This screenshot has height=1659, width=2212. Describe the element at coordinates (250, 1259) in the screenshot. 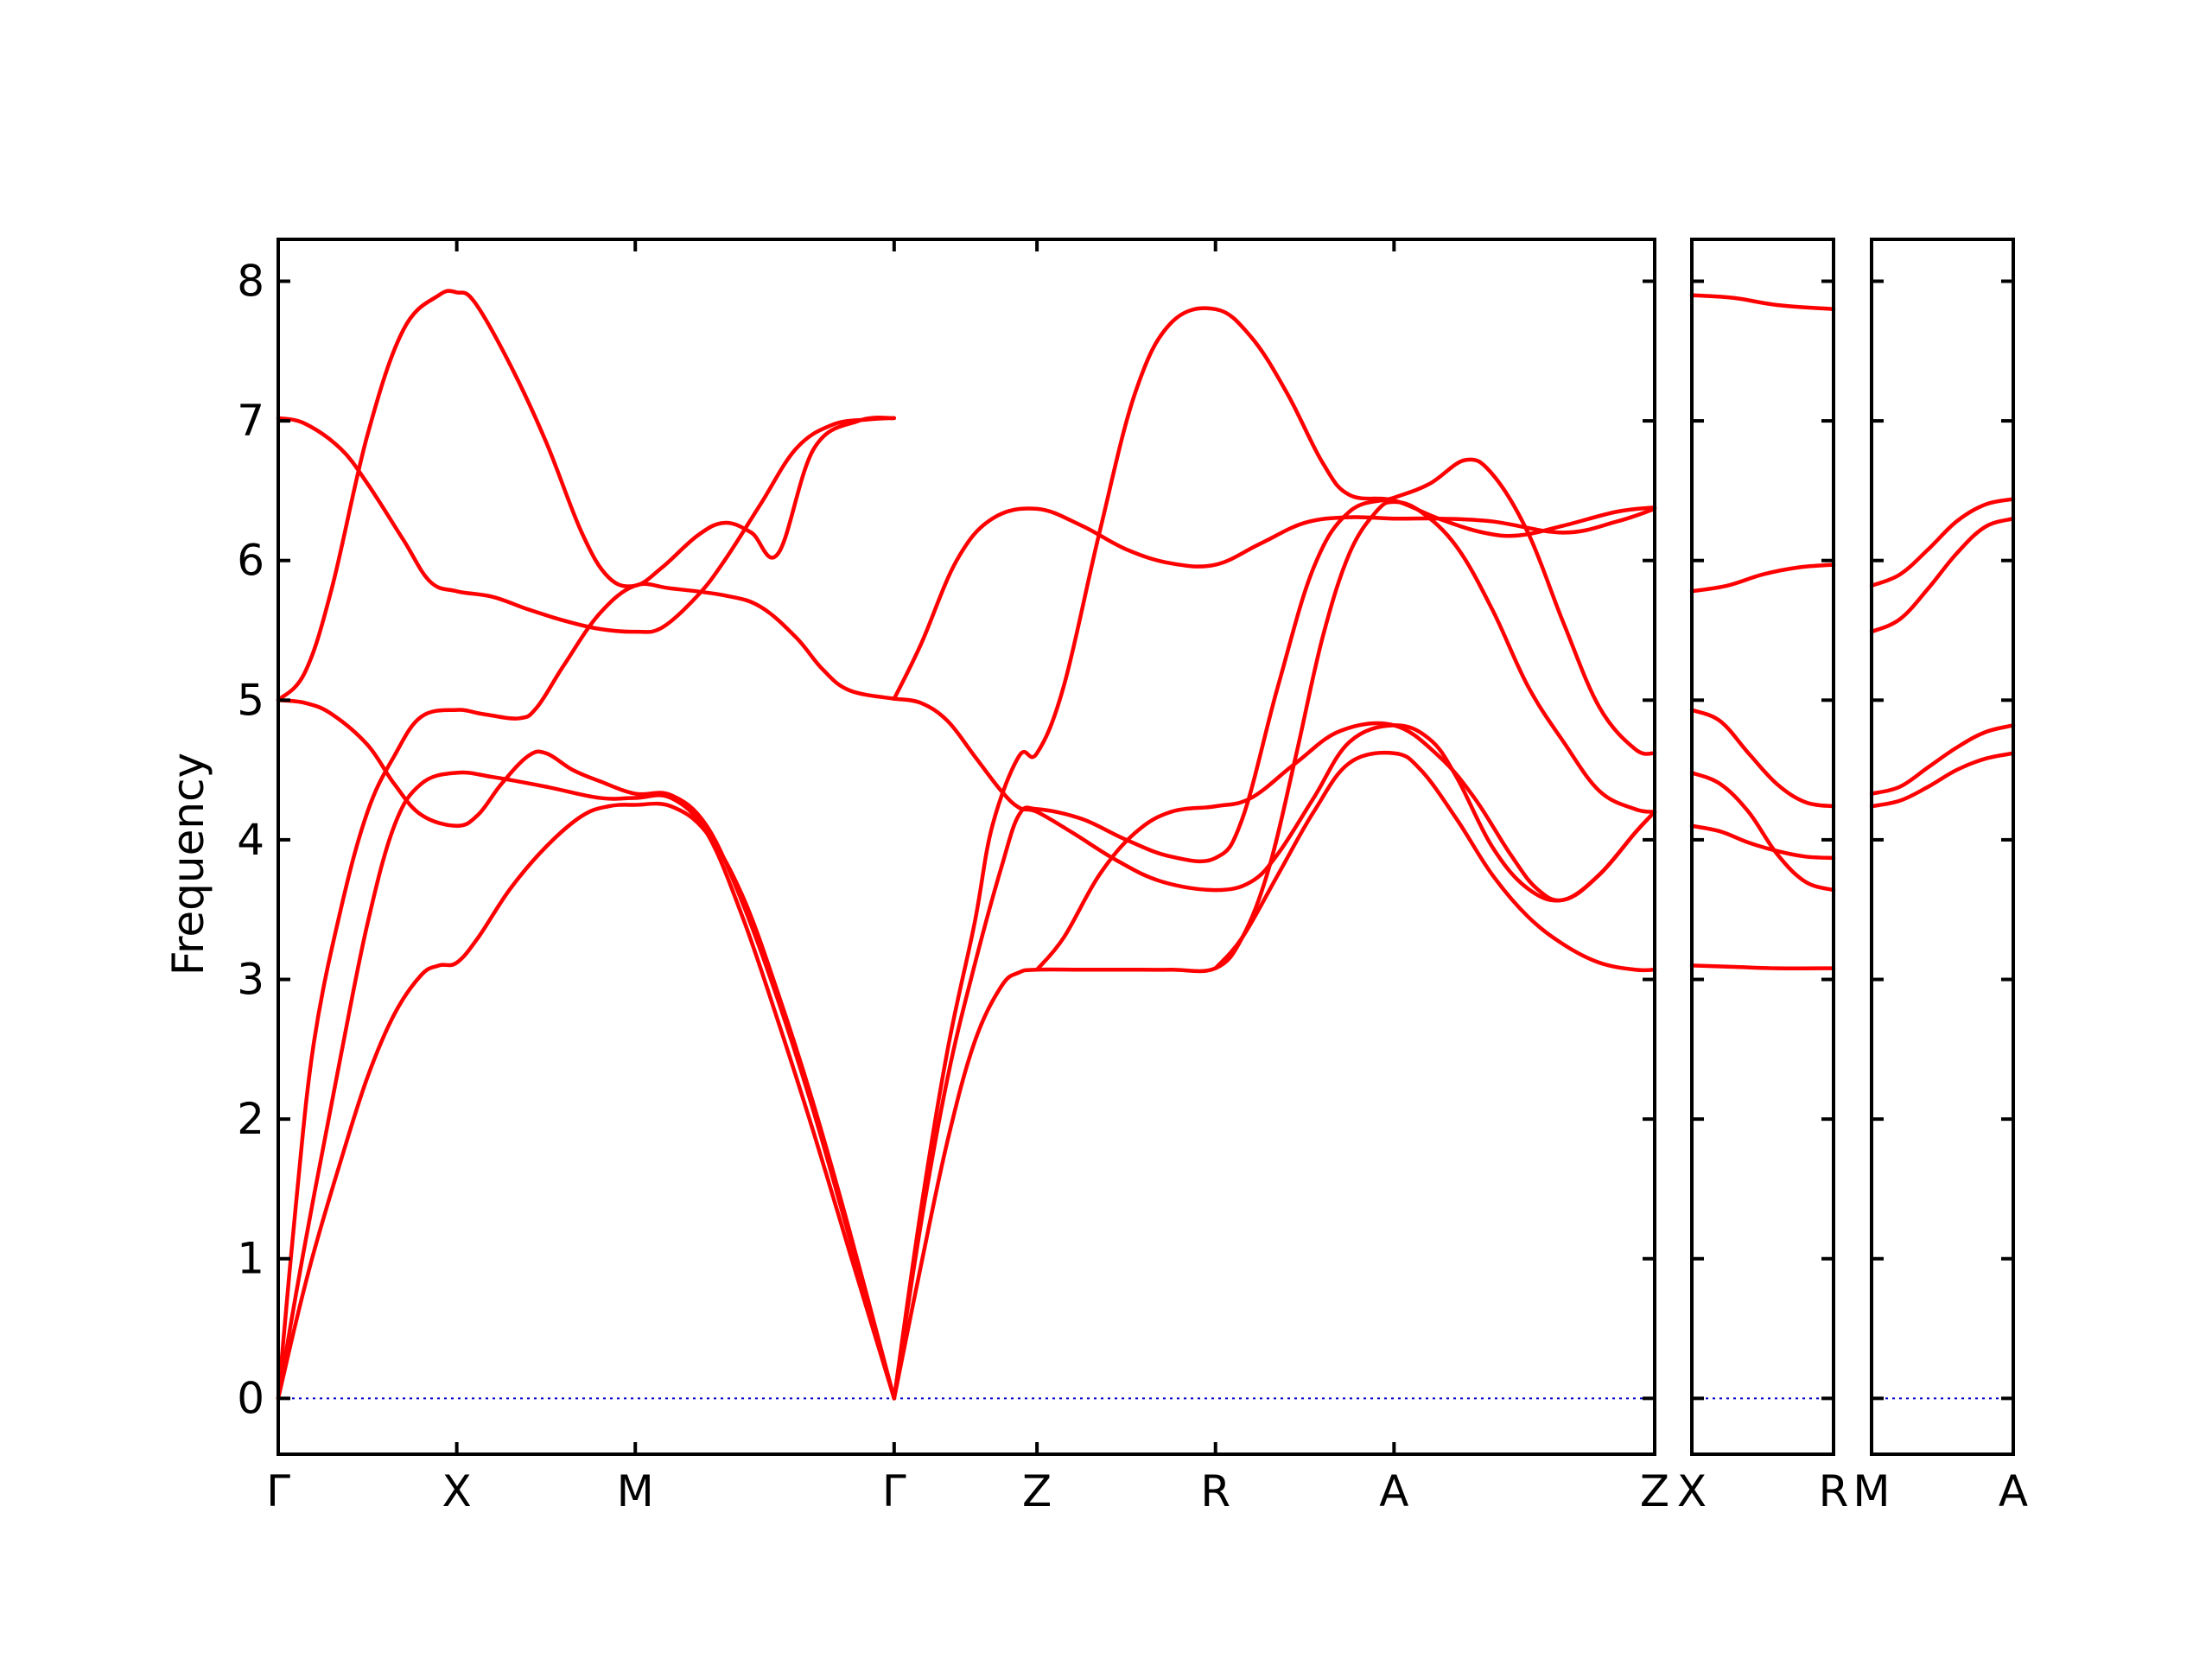

I see `y-tick-label: 1` at that location.